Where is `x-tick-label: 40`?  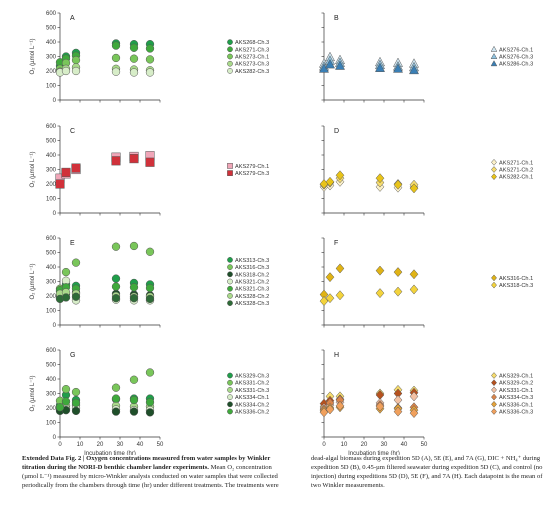
x-tick-label: 40 is located at coordinates (140, 445).